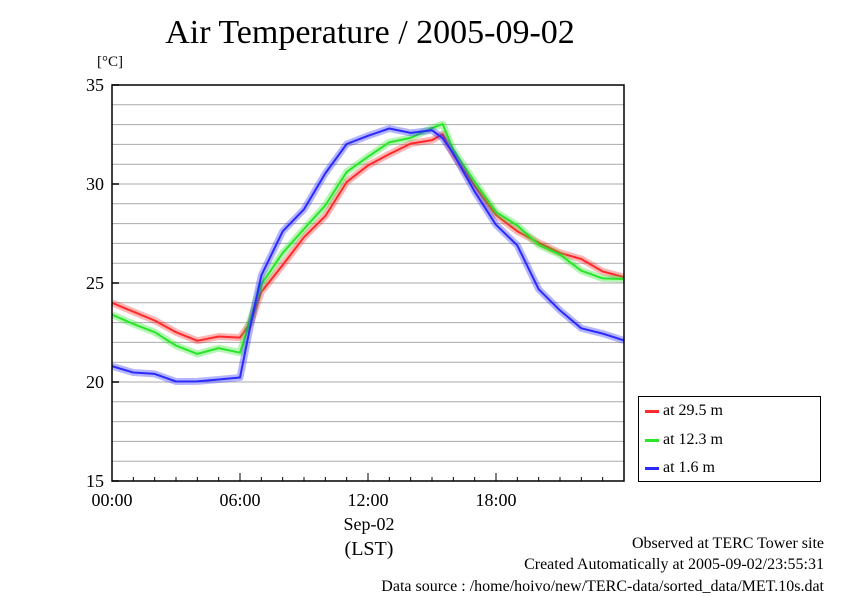  I want to click on x-tick-label: 18:00, so click(495, 500).